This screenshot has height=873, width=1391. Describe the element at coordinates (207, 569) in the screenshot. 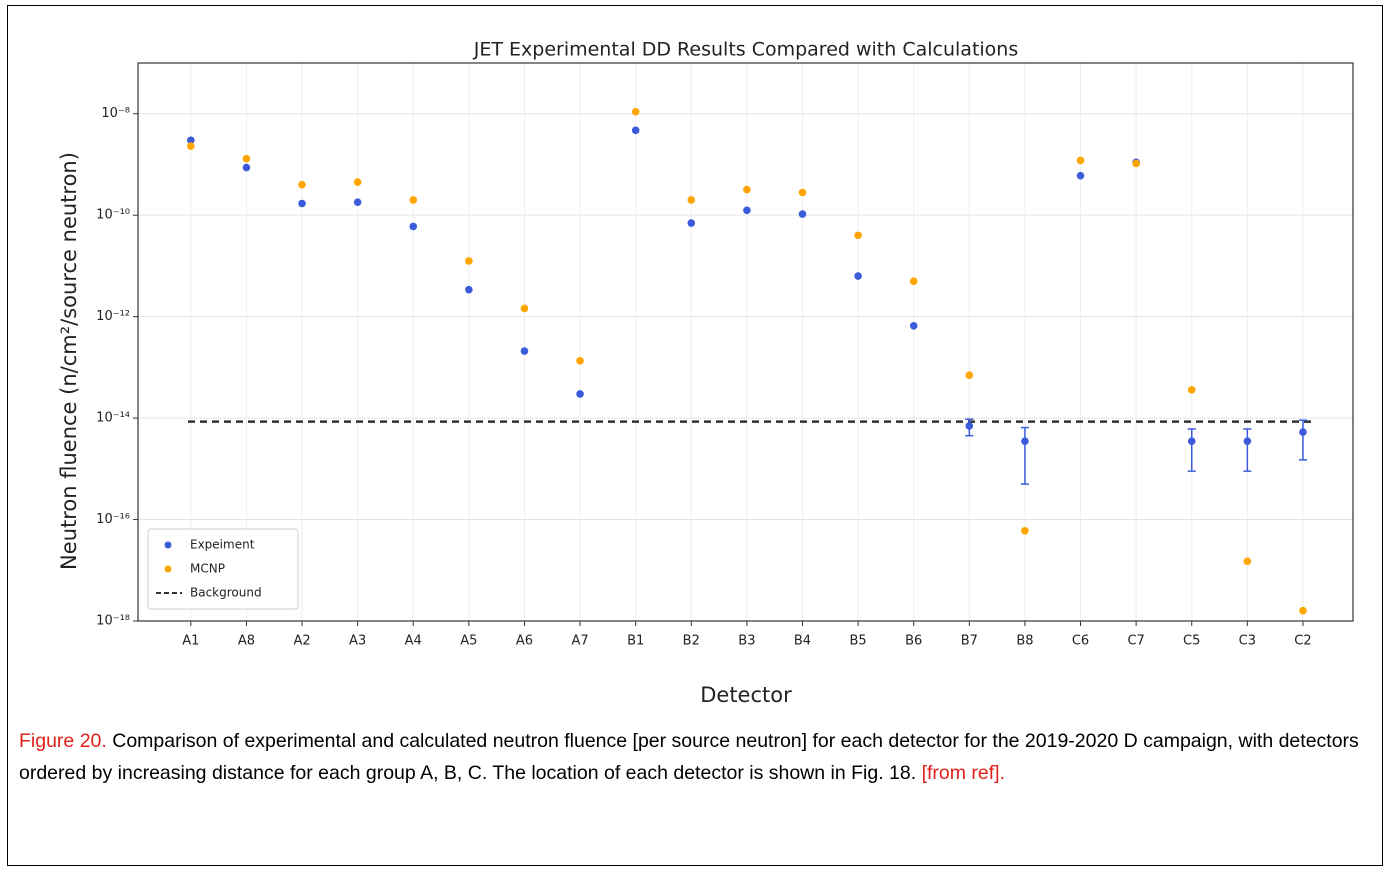

I see `legend-label: MCNP` at that location.